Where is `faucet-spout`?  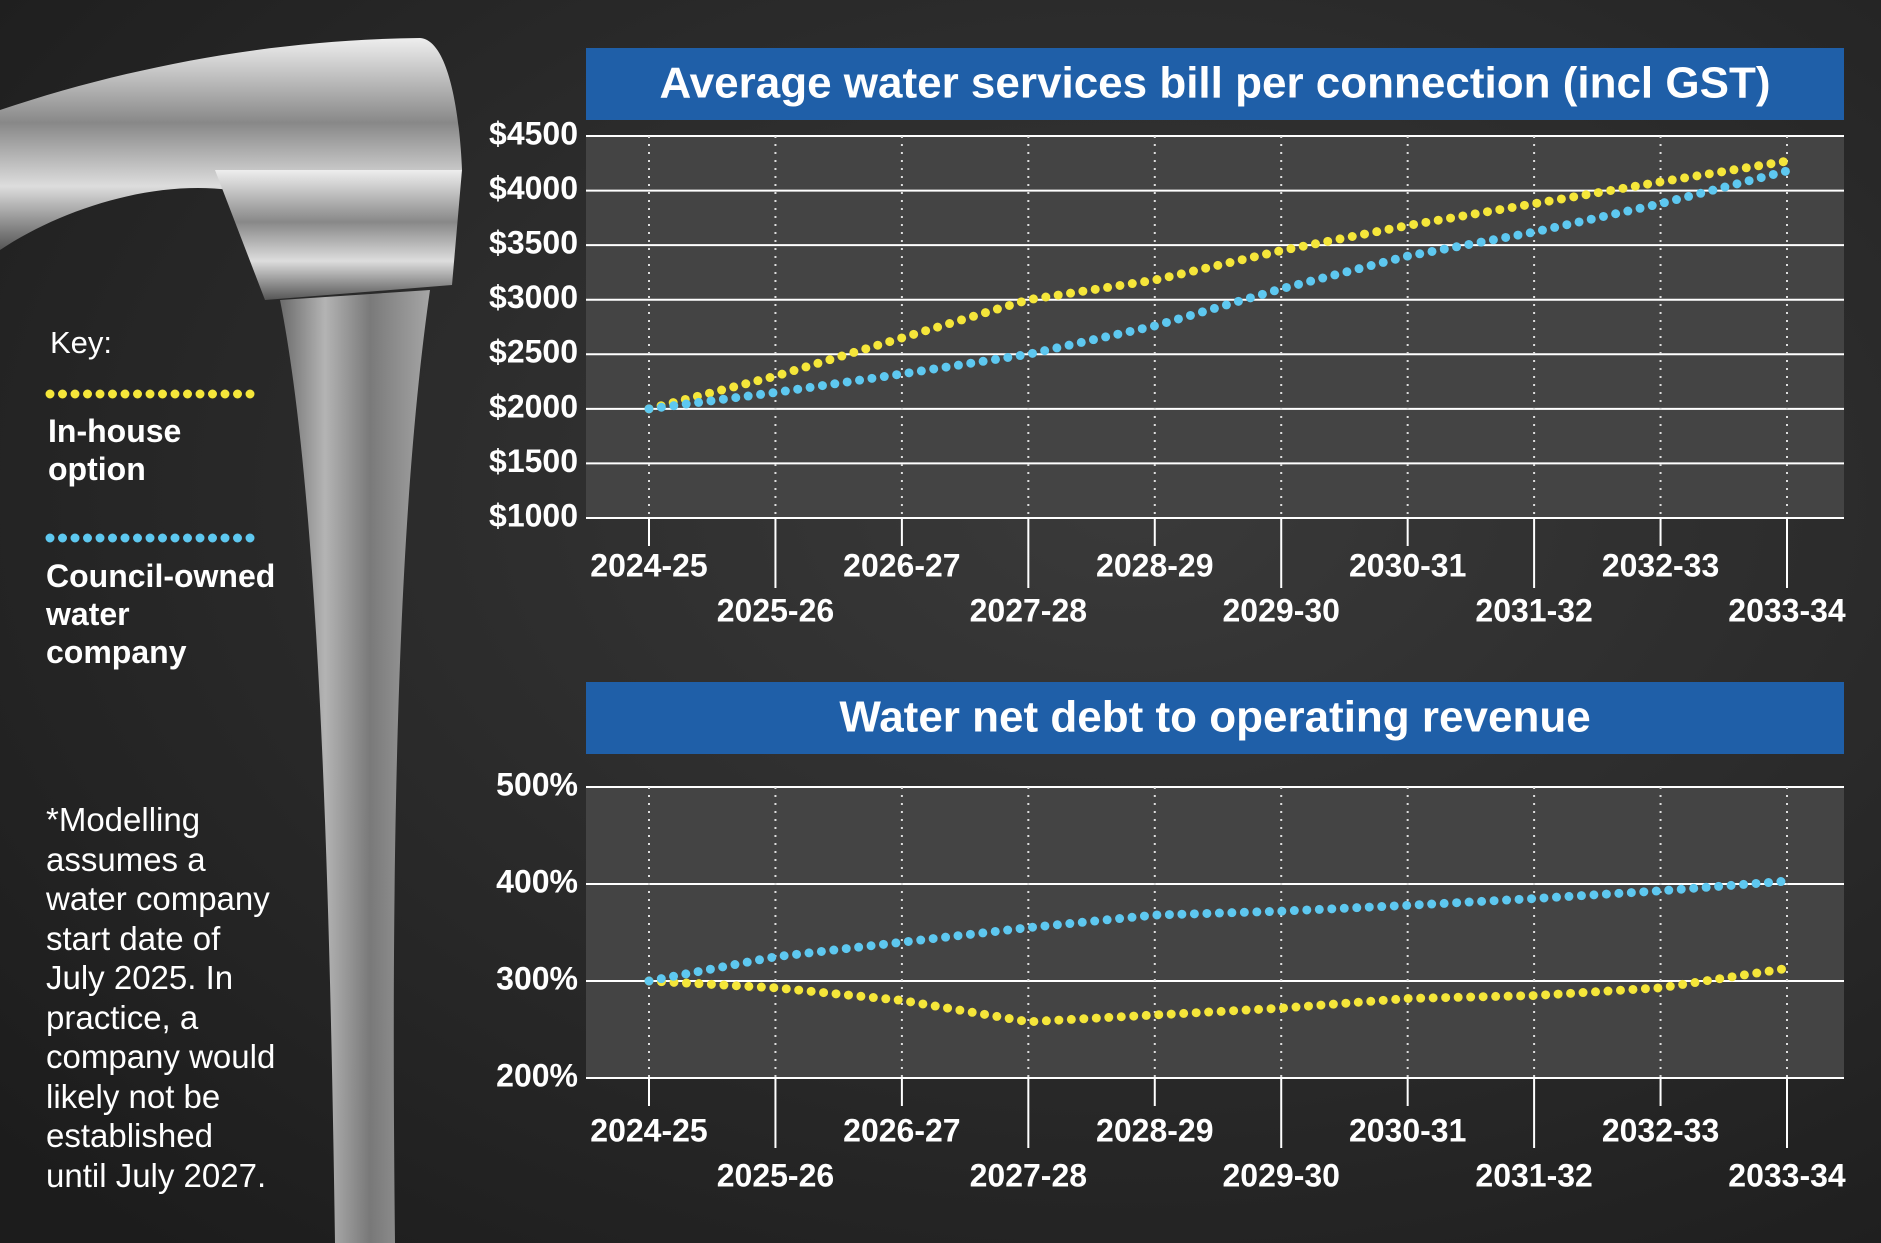 faucet-spout is located at coordinates (231, 144).